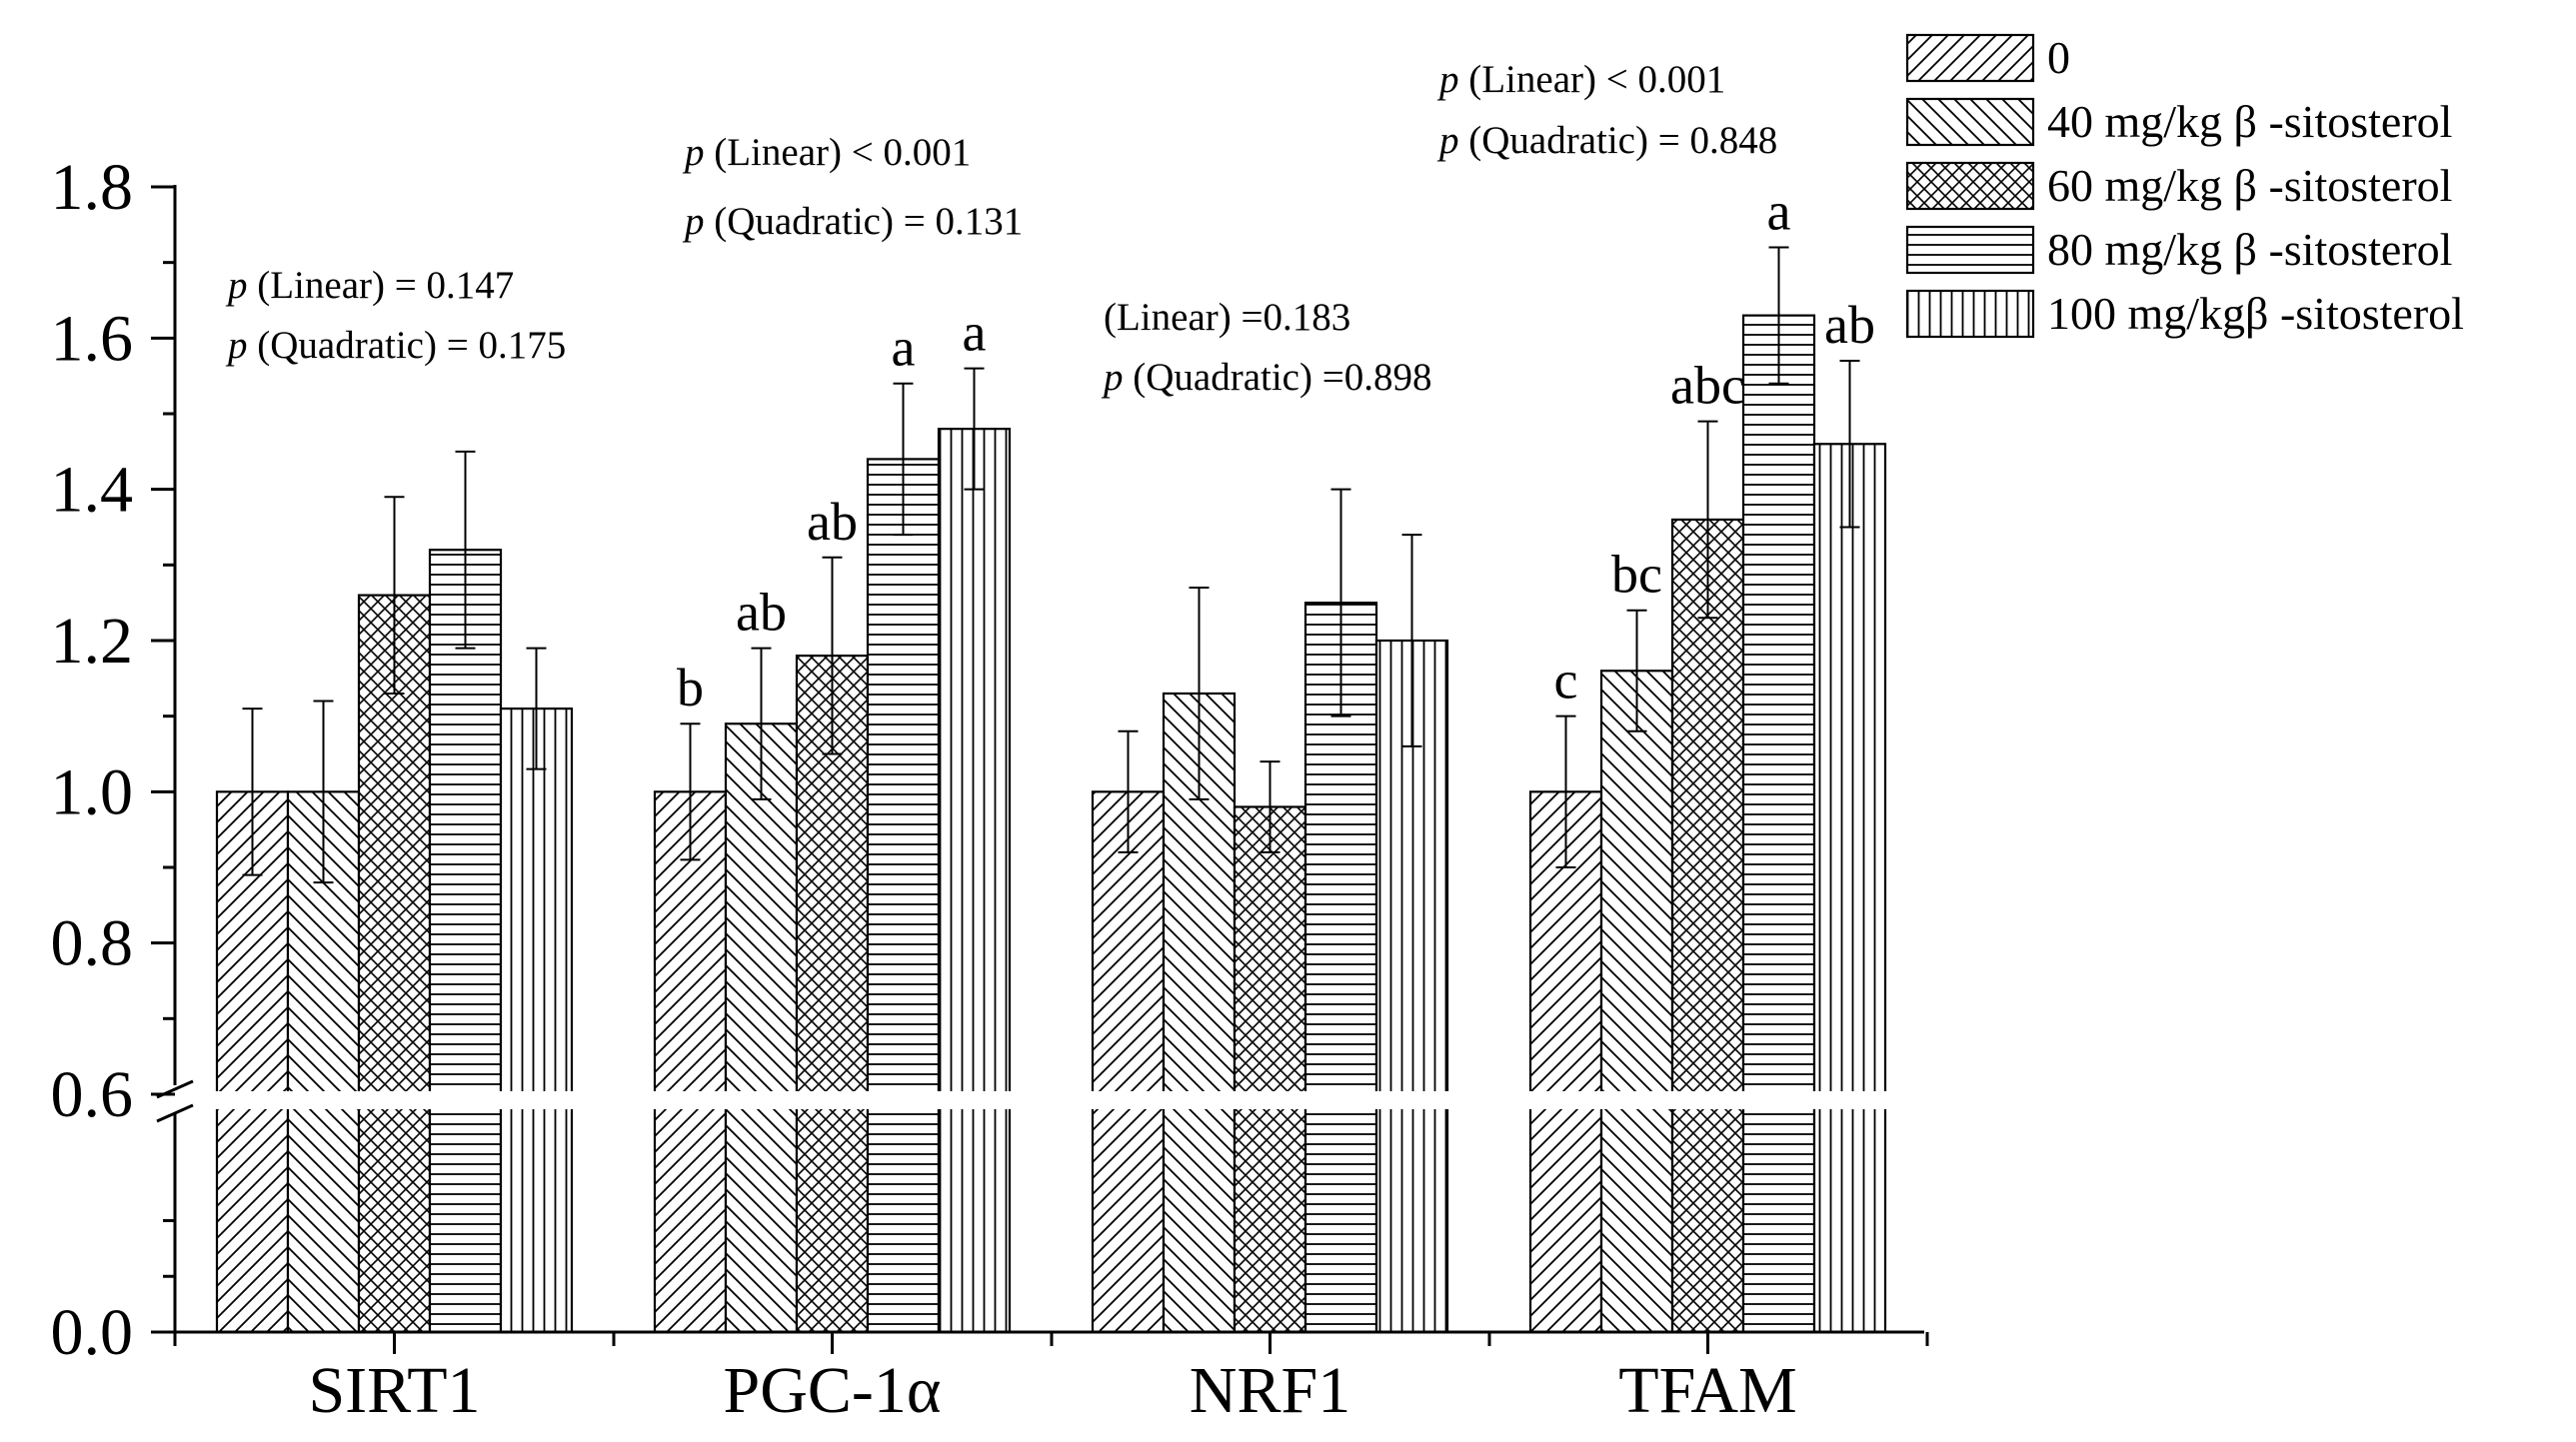 The image size is (2576, 1442). Describe the element at coordinates (93, 943) in the screenshot. I see `y-tick-label: 0.8` at that location.